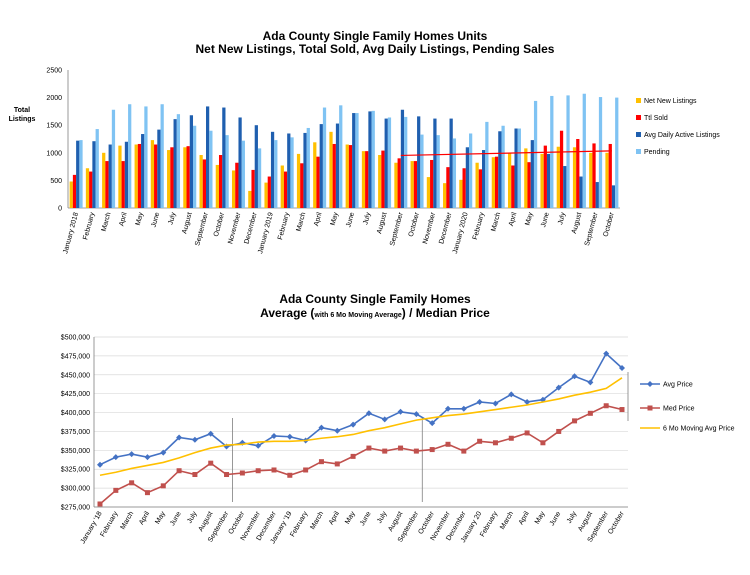 Image resolution: width=750 pixels, height=575 pixels. Describe the element at coordinates (506, 153) in the screenshot. I see `chart1-trendline` at that location.